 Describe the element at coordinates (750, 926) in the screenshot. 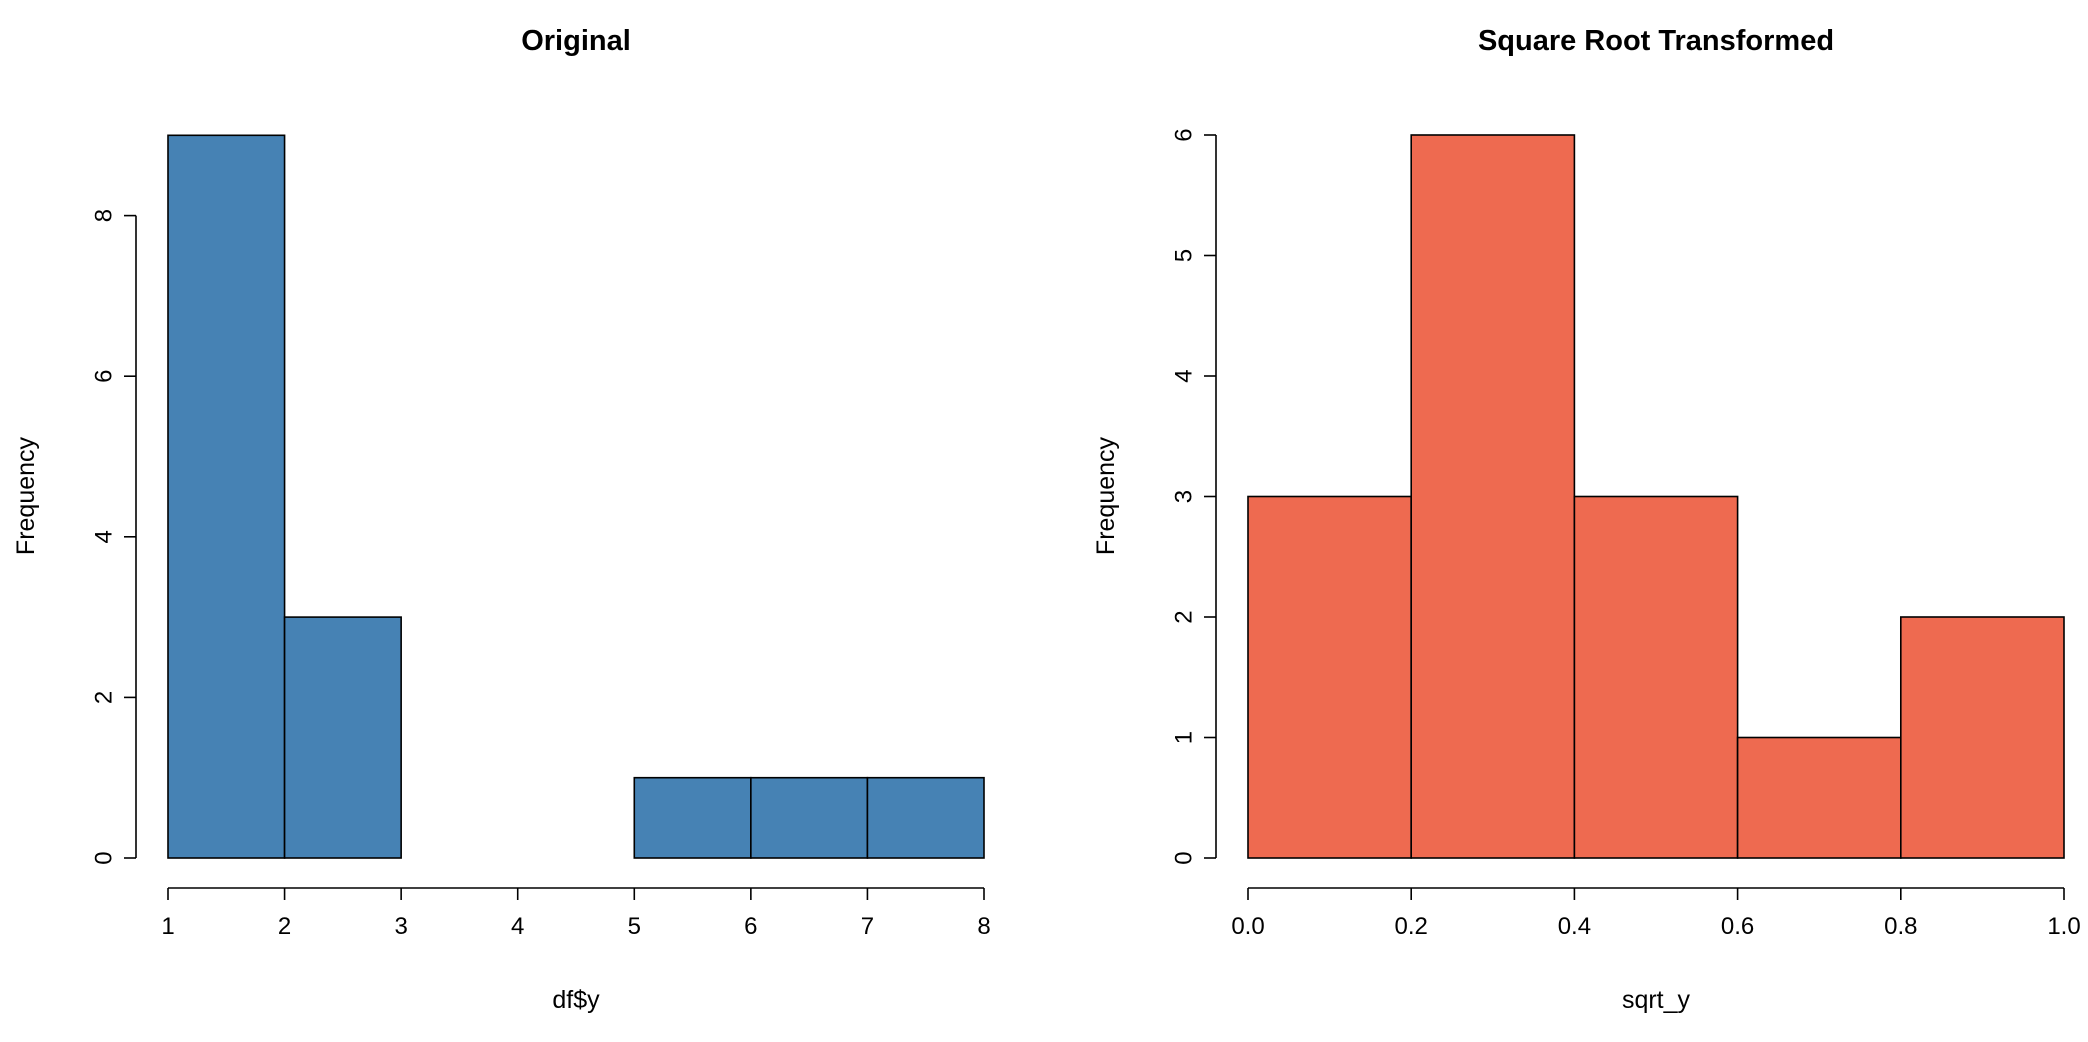

I see `x-tick-label: 6` at that location.